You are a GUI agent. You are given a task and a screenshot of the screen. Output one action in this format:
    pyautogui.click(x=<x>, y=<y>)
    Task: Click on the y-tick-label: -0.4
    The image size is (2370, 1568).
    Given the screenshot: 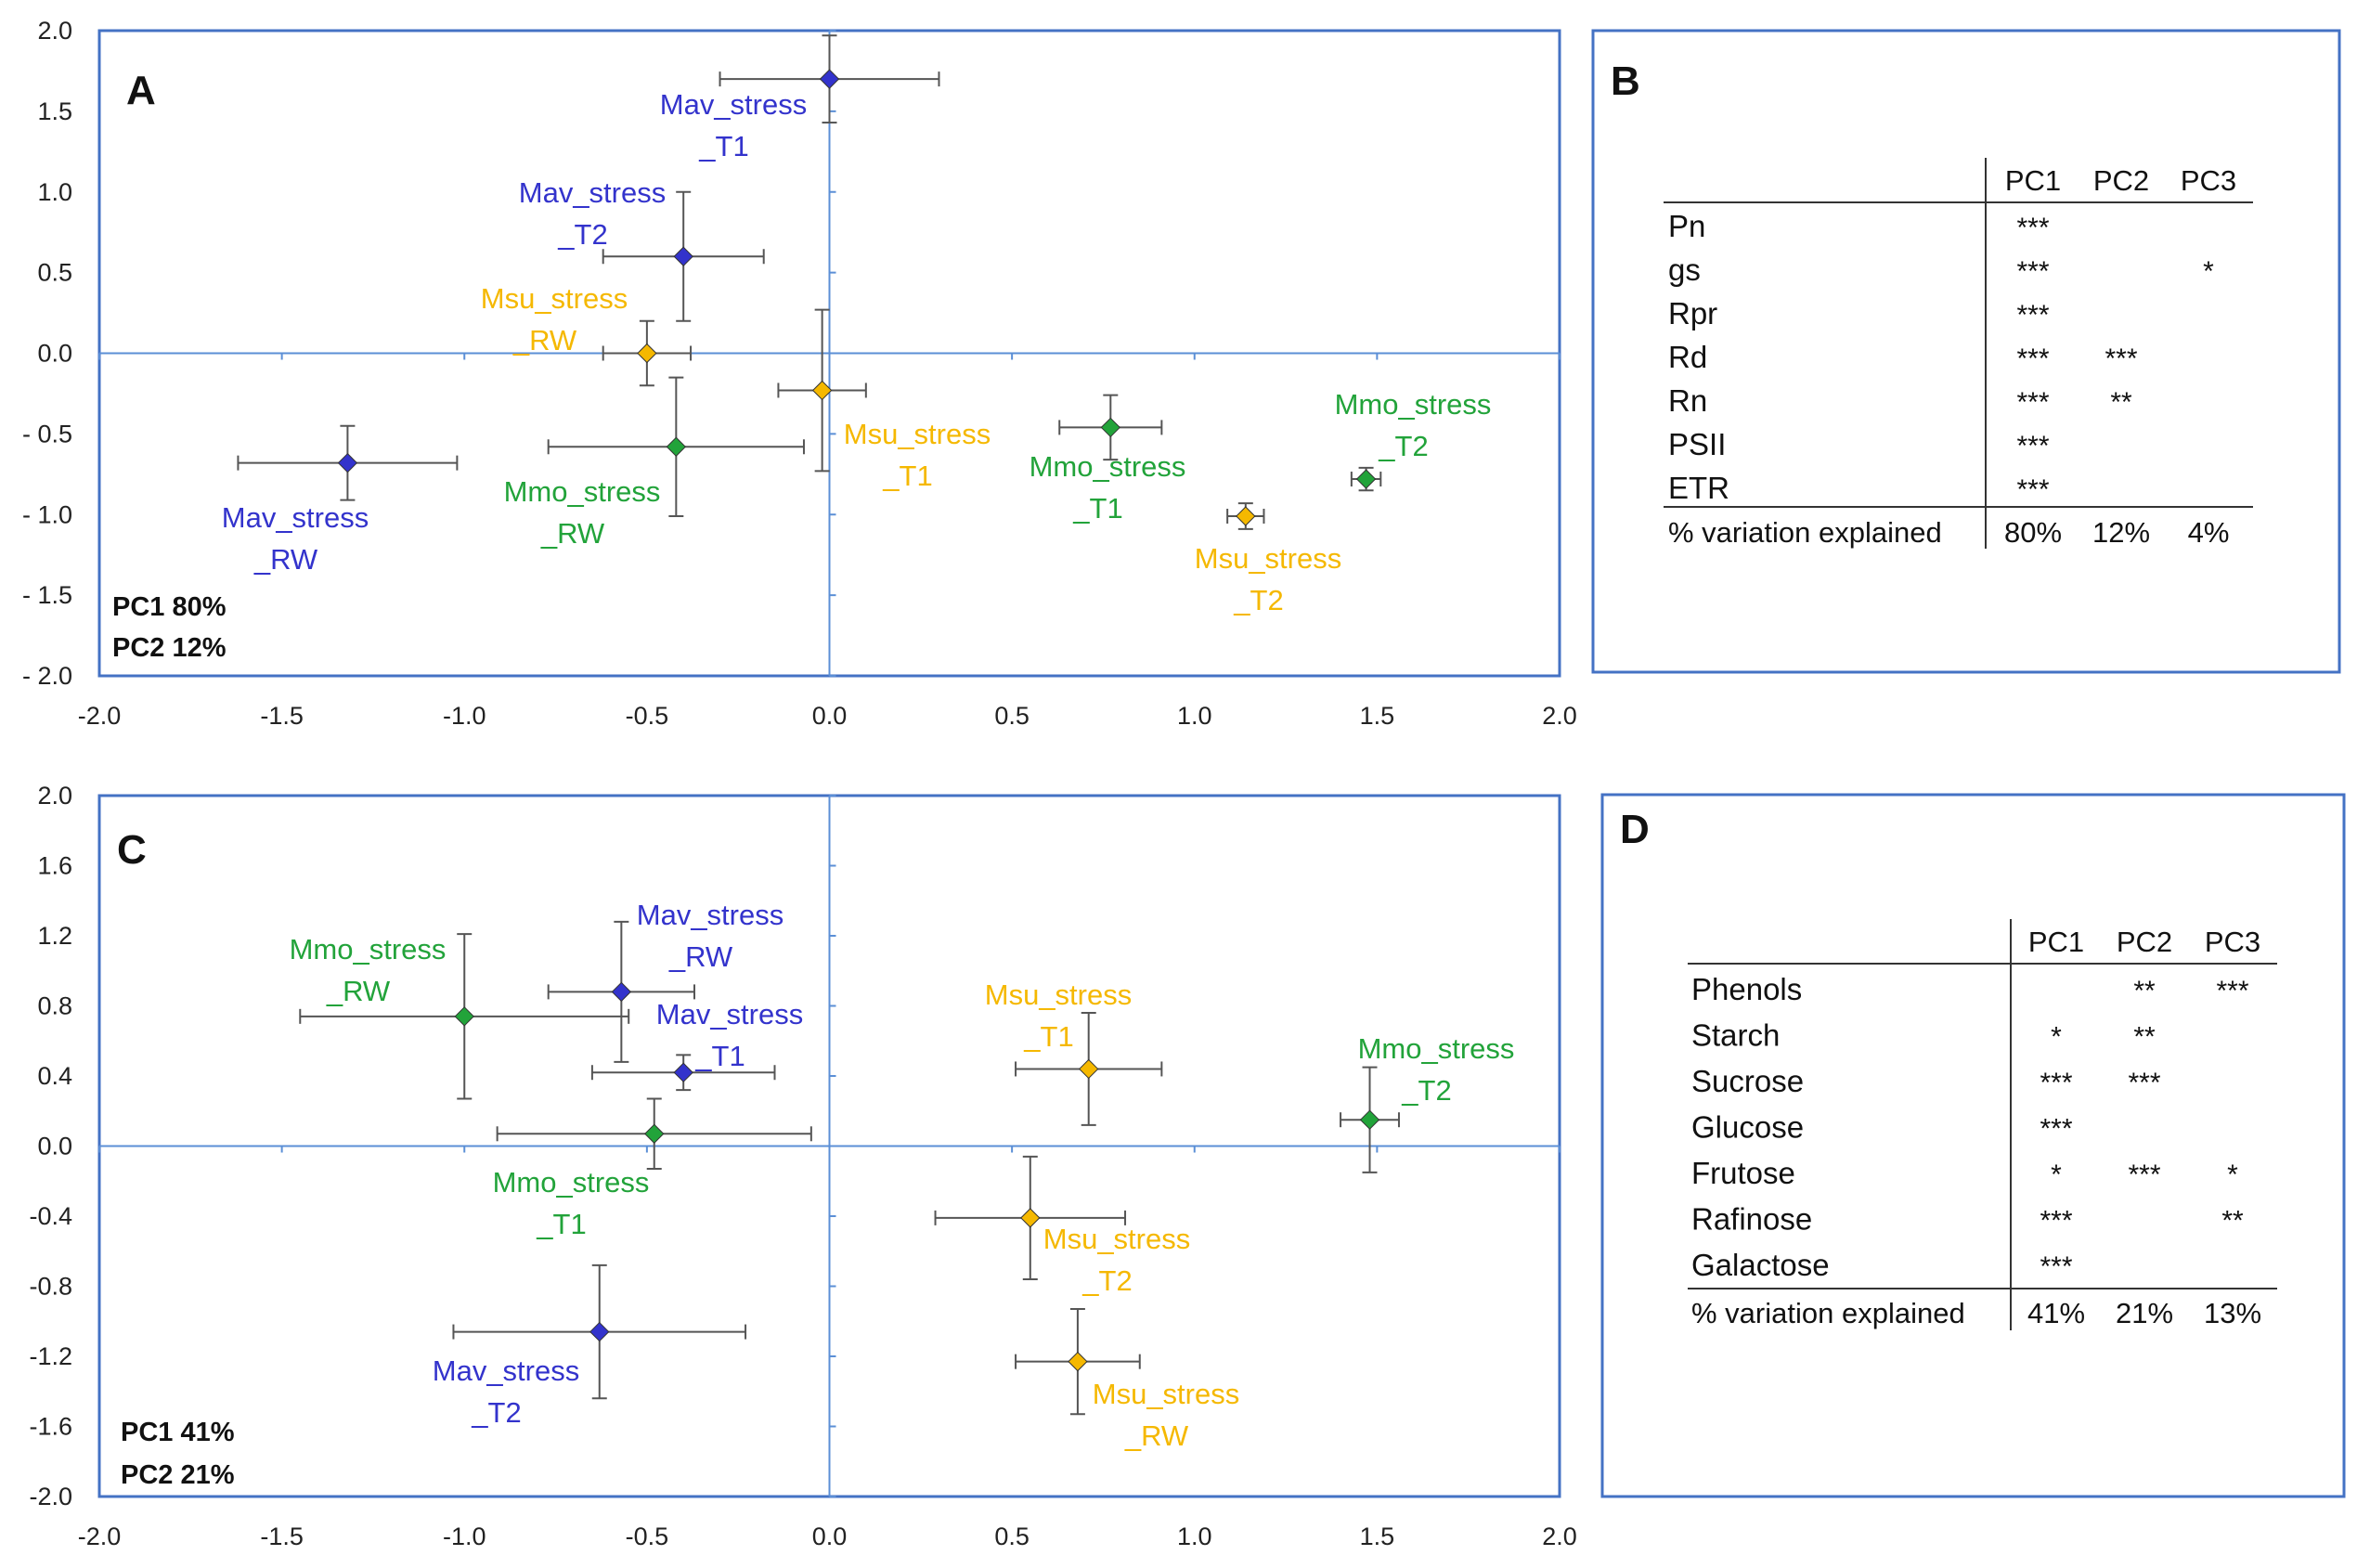 What is the action you would take?
    pyautogui.click(x=50, y=1216)
    